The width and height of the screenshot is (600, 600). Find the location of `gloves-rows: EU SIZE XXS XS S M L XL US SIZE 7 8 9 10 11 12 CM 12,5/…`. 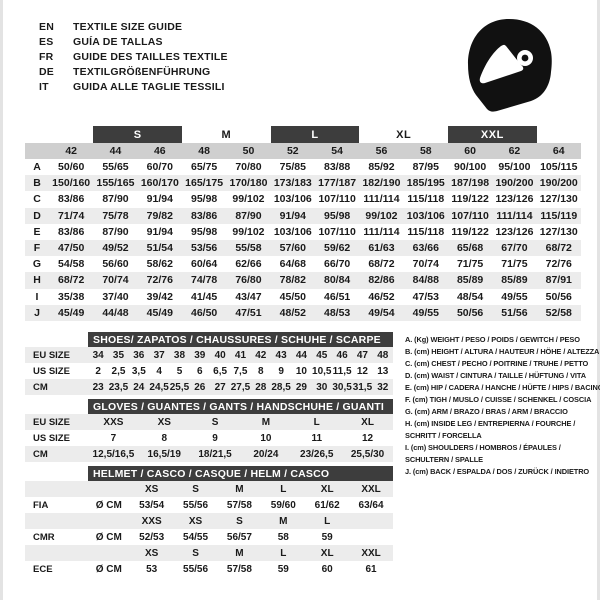

gloves-rows: EU SIZE XXS XS S M L XL US SIZE 7 8 9 10 11 12 CM 12,5/… is located at coordinates (209, 438).